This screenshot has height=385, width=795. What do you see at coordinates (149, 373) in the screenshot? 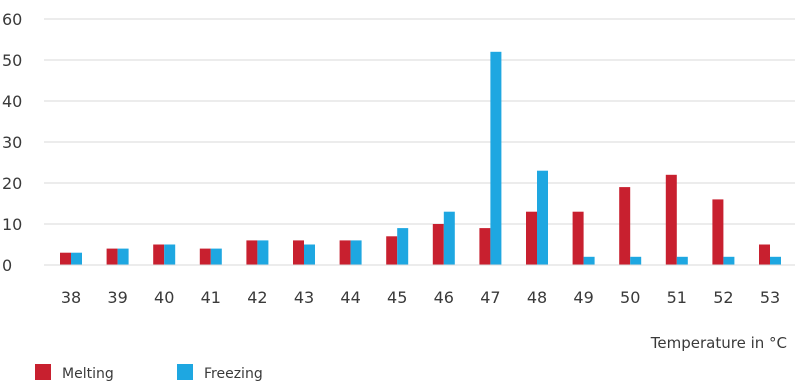
I see `legend: Melting Freezing` at bounding box center [149, 373].